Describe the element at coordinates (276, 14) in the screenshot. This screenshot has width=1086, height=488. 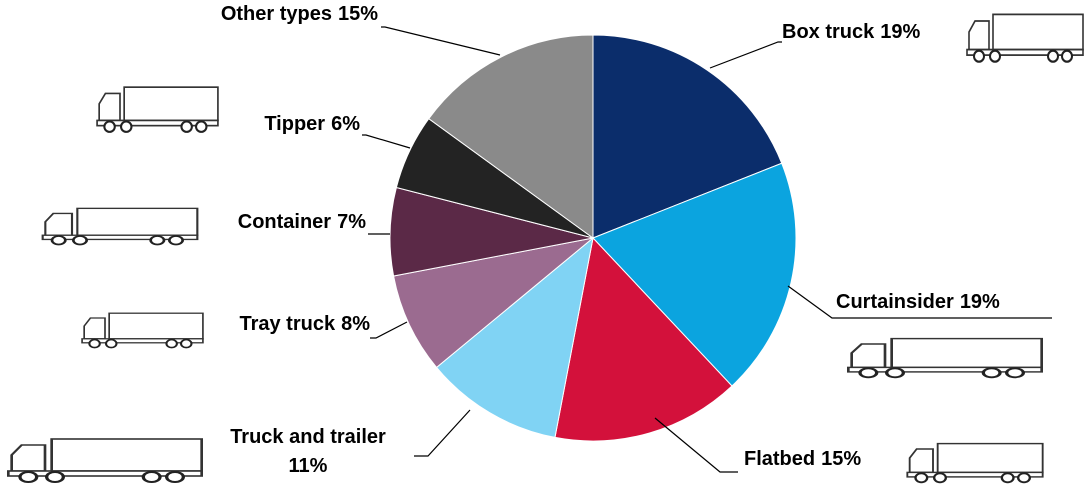
I see `category-label: Other types` at that location.